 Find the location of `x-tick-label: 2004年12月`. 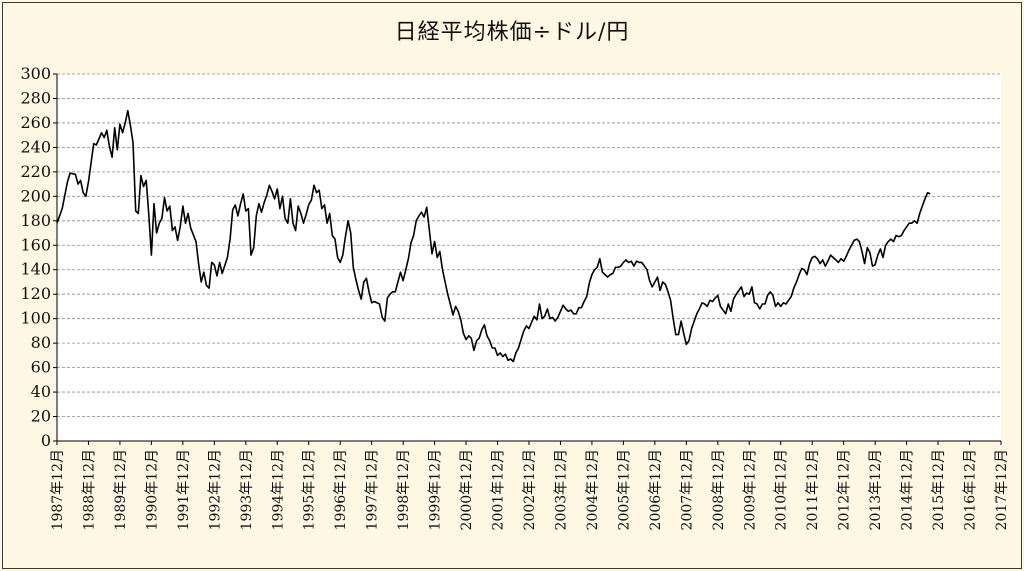

x-tick-label: 2004年12月 is located at coordinates (593, 489).